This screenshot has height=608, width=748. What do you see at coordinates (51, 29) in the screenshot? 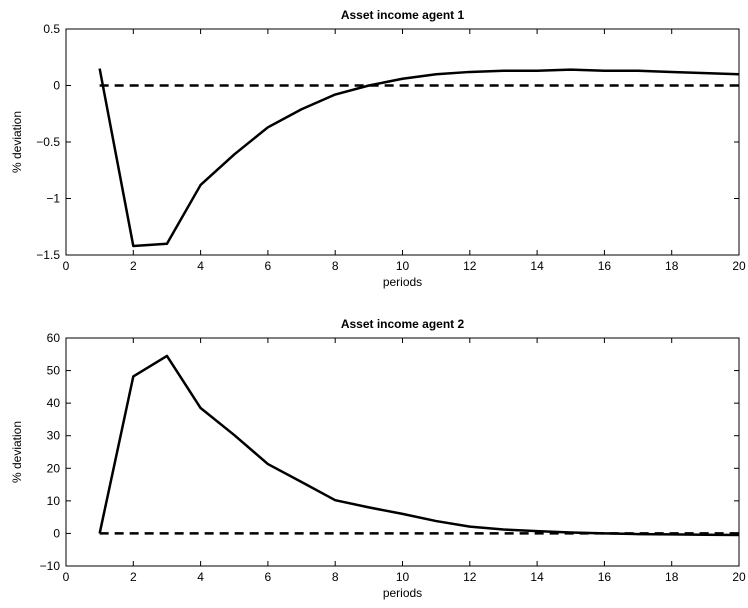
I see `y-tick-label: 0.5` at bounding box center [51, 29].